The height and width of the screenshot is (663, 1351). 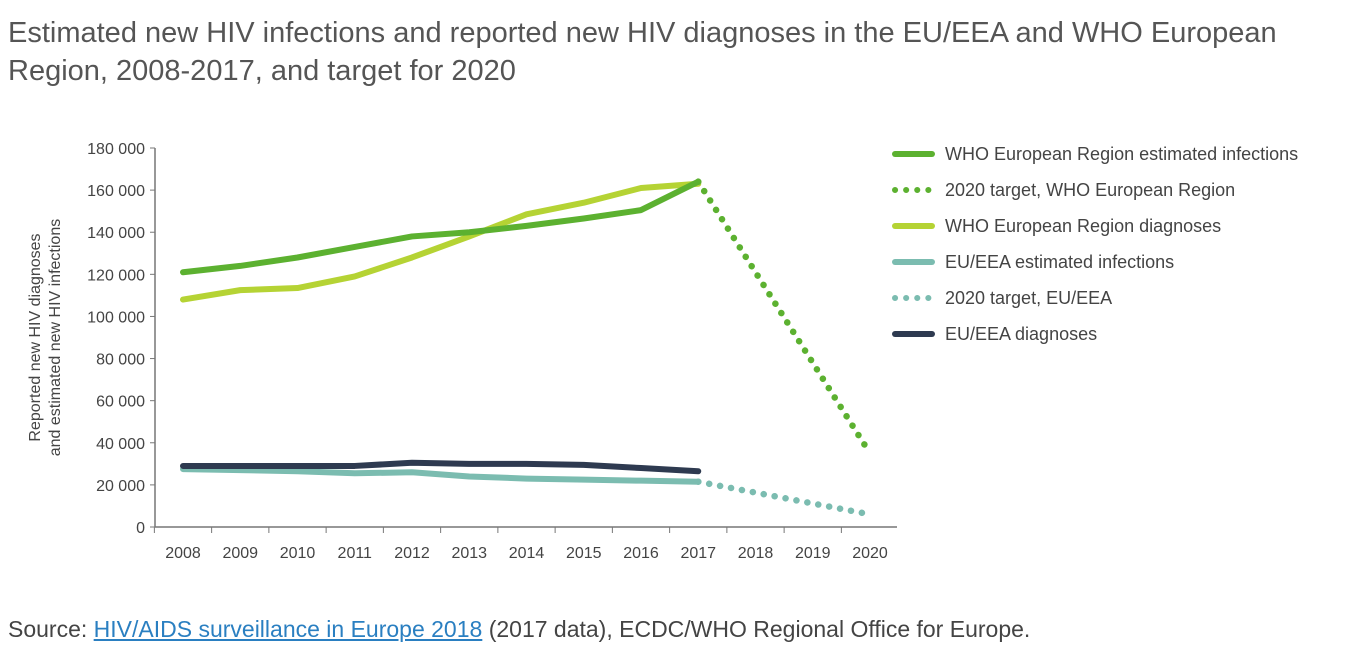 I want to click on x-tick-label: 2015, so click(x=584, y=553).